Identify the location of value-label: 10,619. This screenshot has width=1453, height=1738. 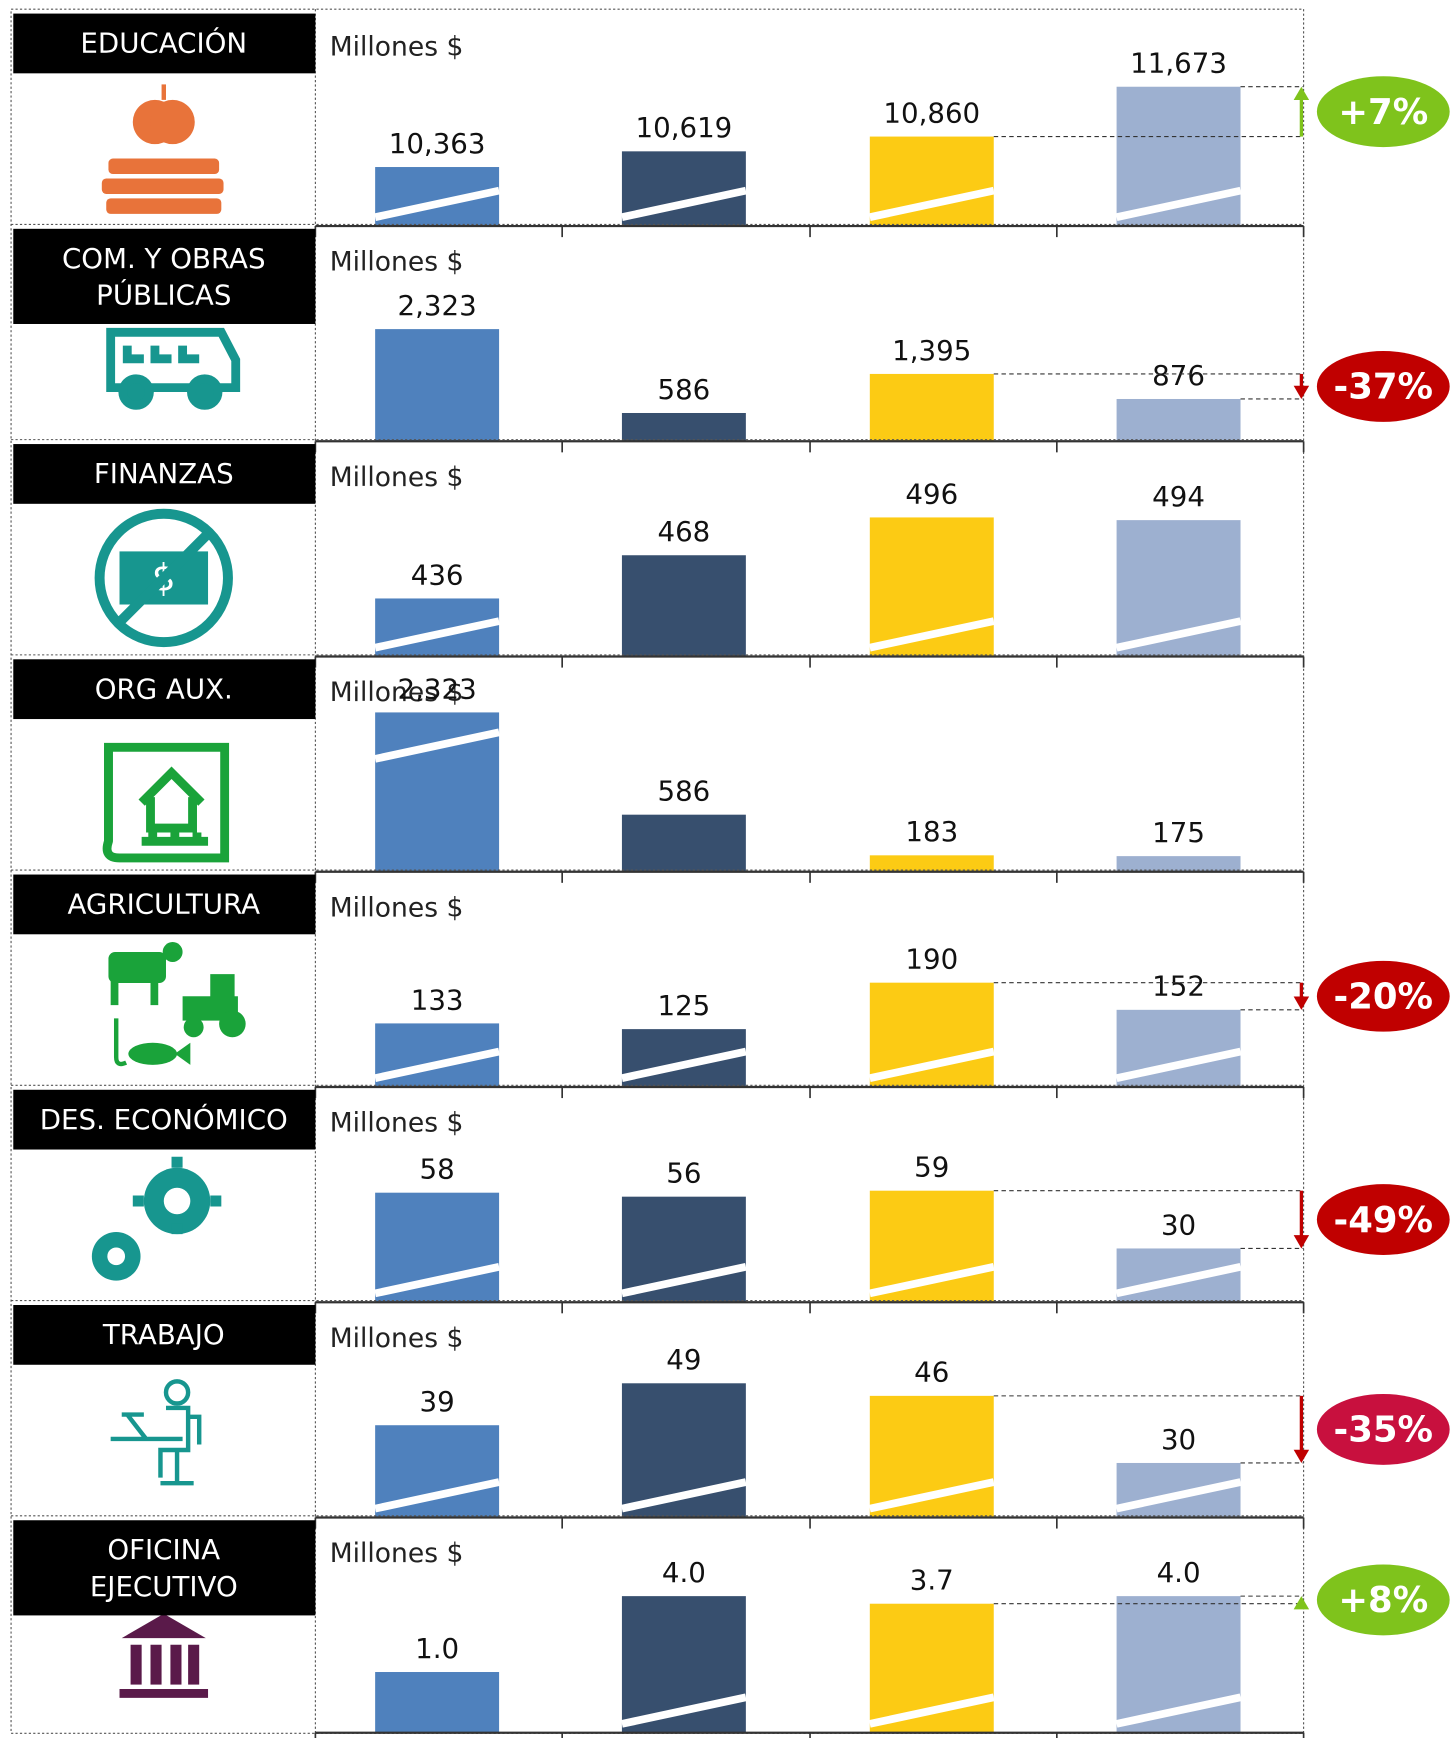
(684, 127).